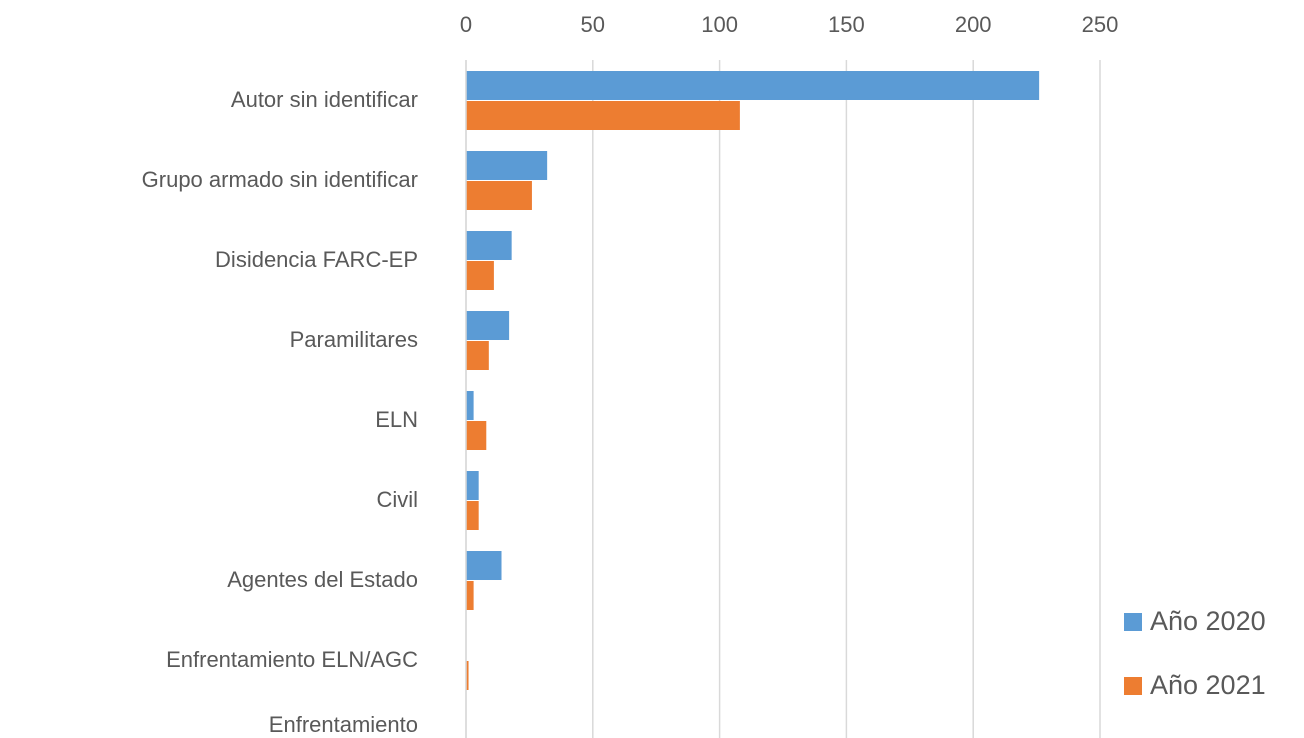 The image size is (1304, 738). Describe the element at coordinates (846, 24) in the screenshot. I see `x-tick-label: 150` at that location.